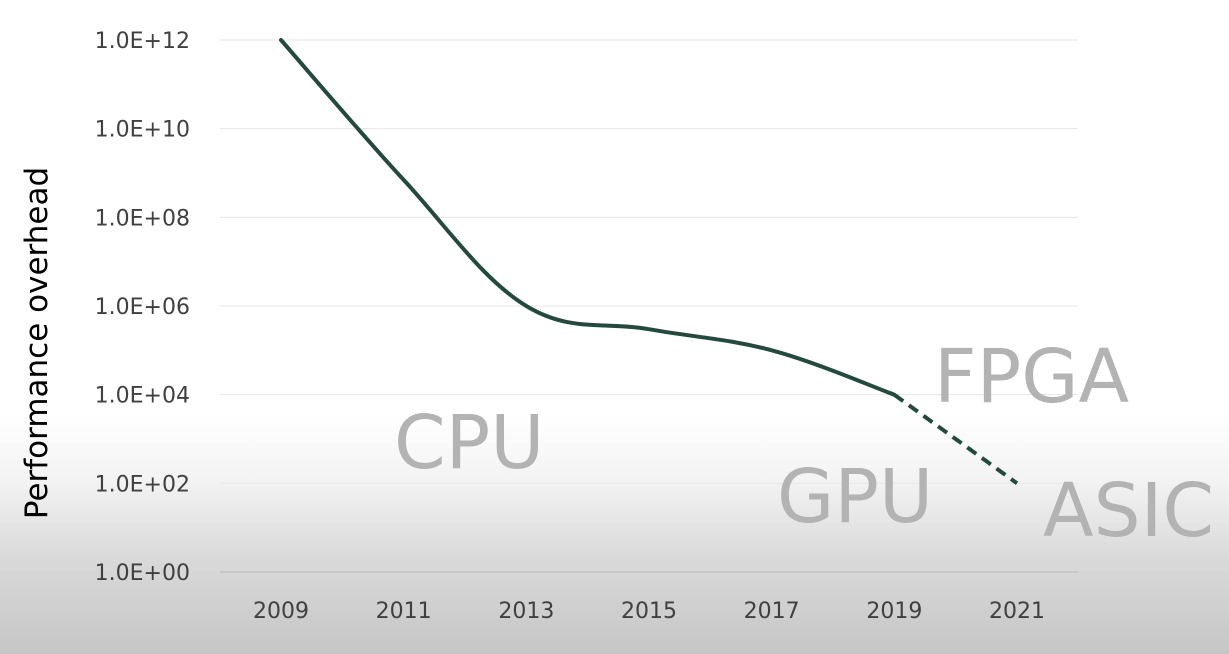  What do you see at coordinates (37, 343) in the screenshot?
I see `y-axis-title: Performance overhead` at bounding box center [37, 343].